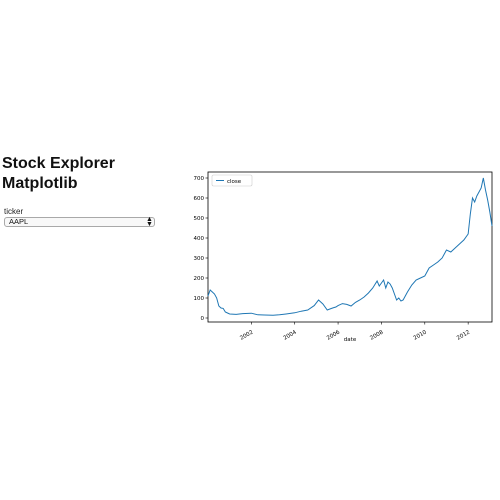 Image resolution: width=500 pixels, height=500 pixels. Describe the element at coordinates (334, 335) in the screenshot. I see `x-tick-label: 2006` at that location.